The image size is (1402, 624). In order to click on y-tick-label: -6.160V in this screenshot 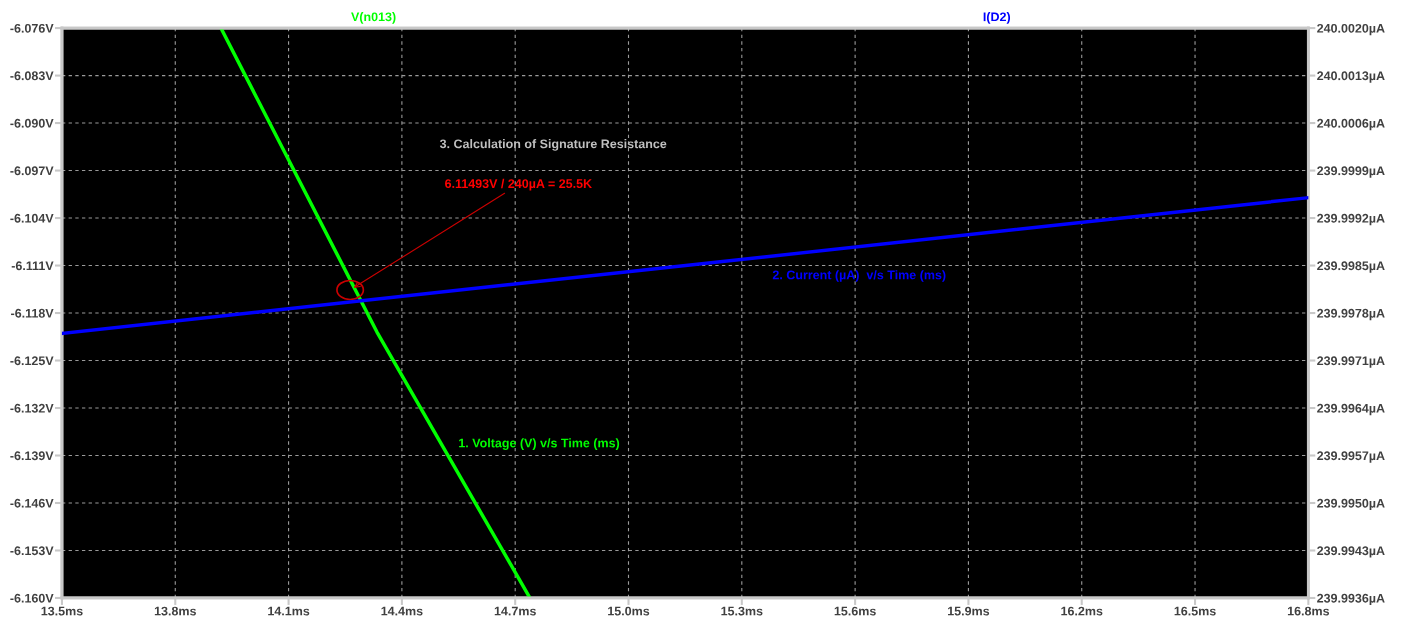, I will do `click(32, 598)`.